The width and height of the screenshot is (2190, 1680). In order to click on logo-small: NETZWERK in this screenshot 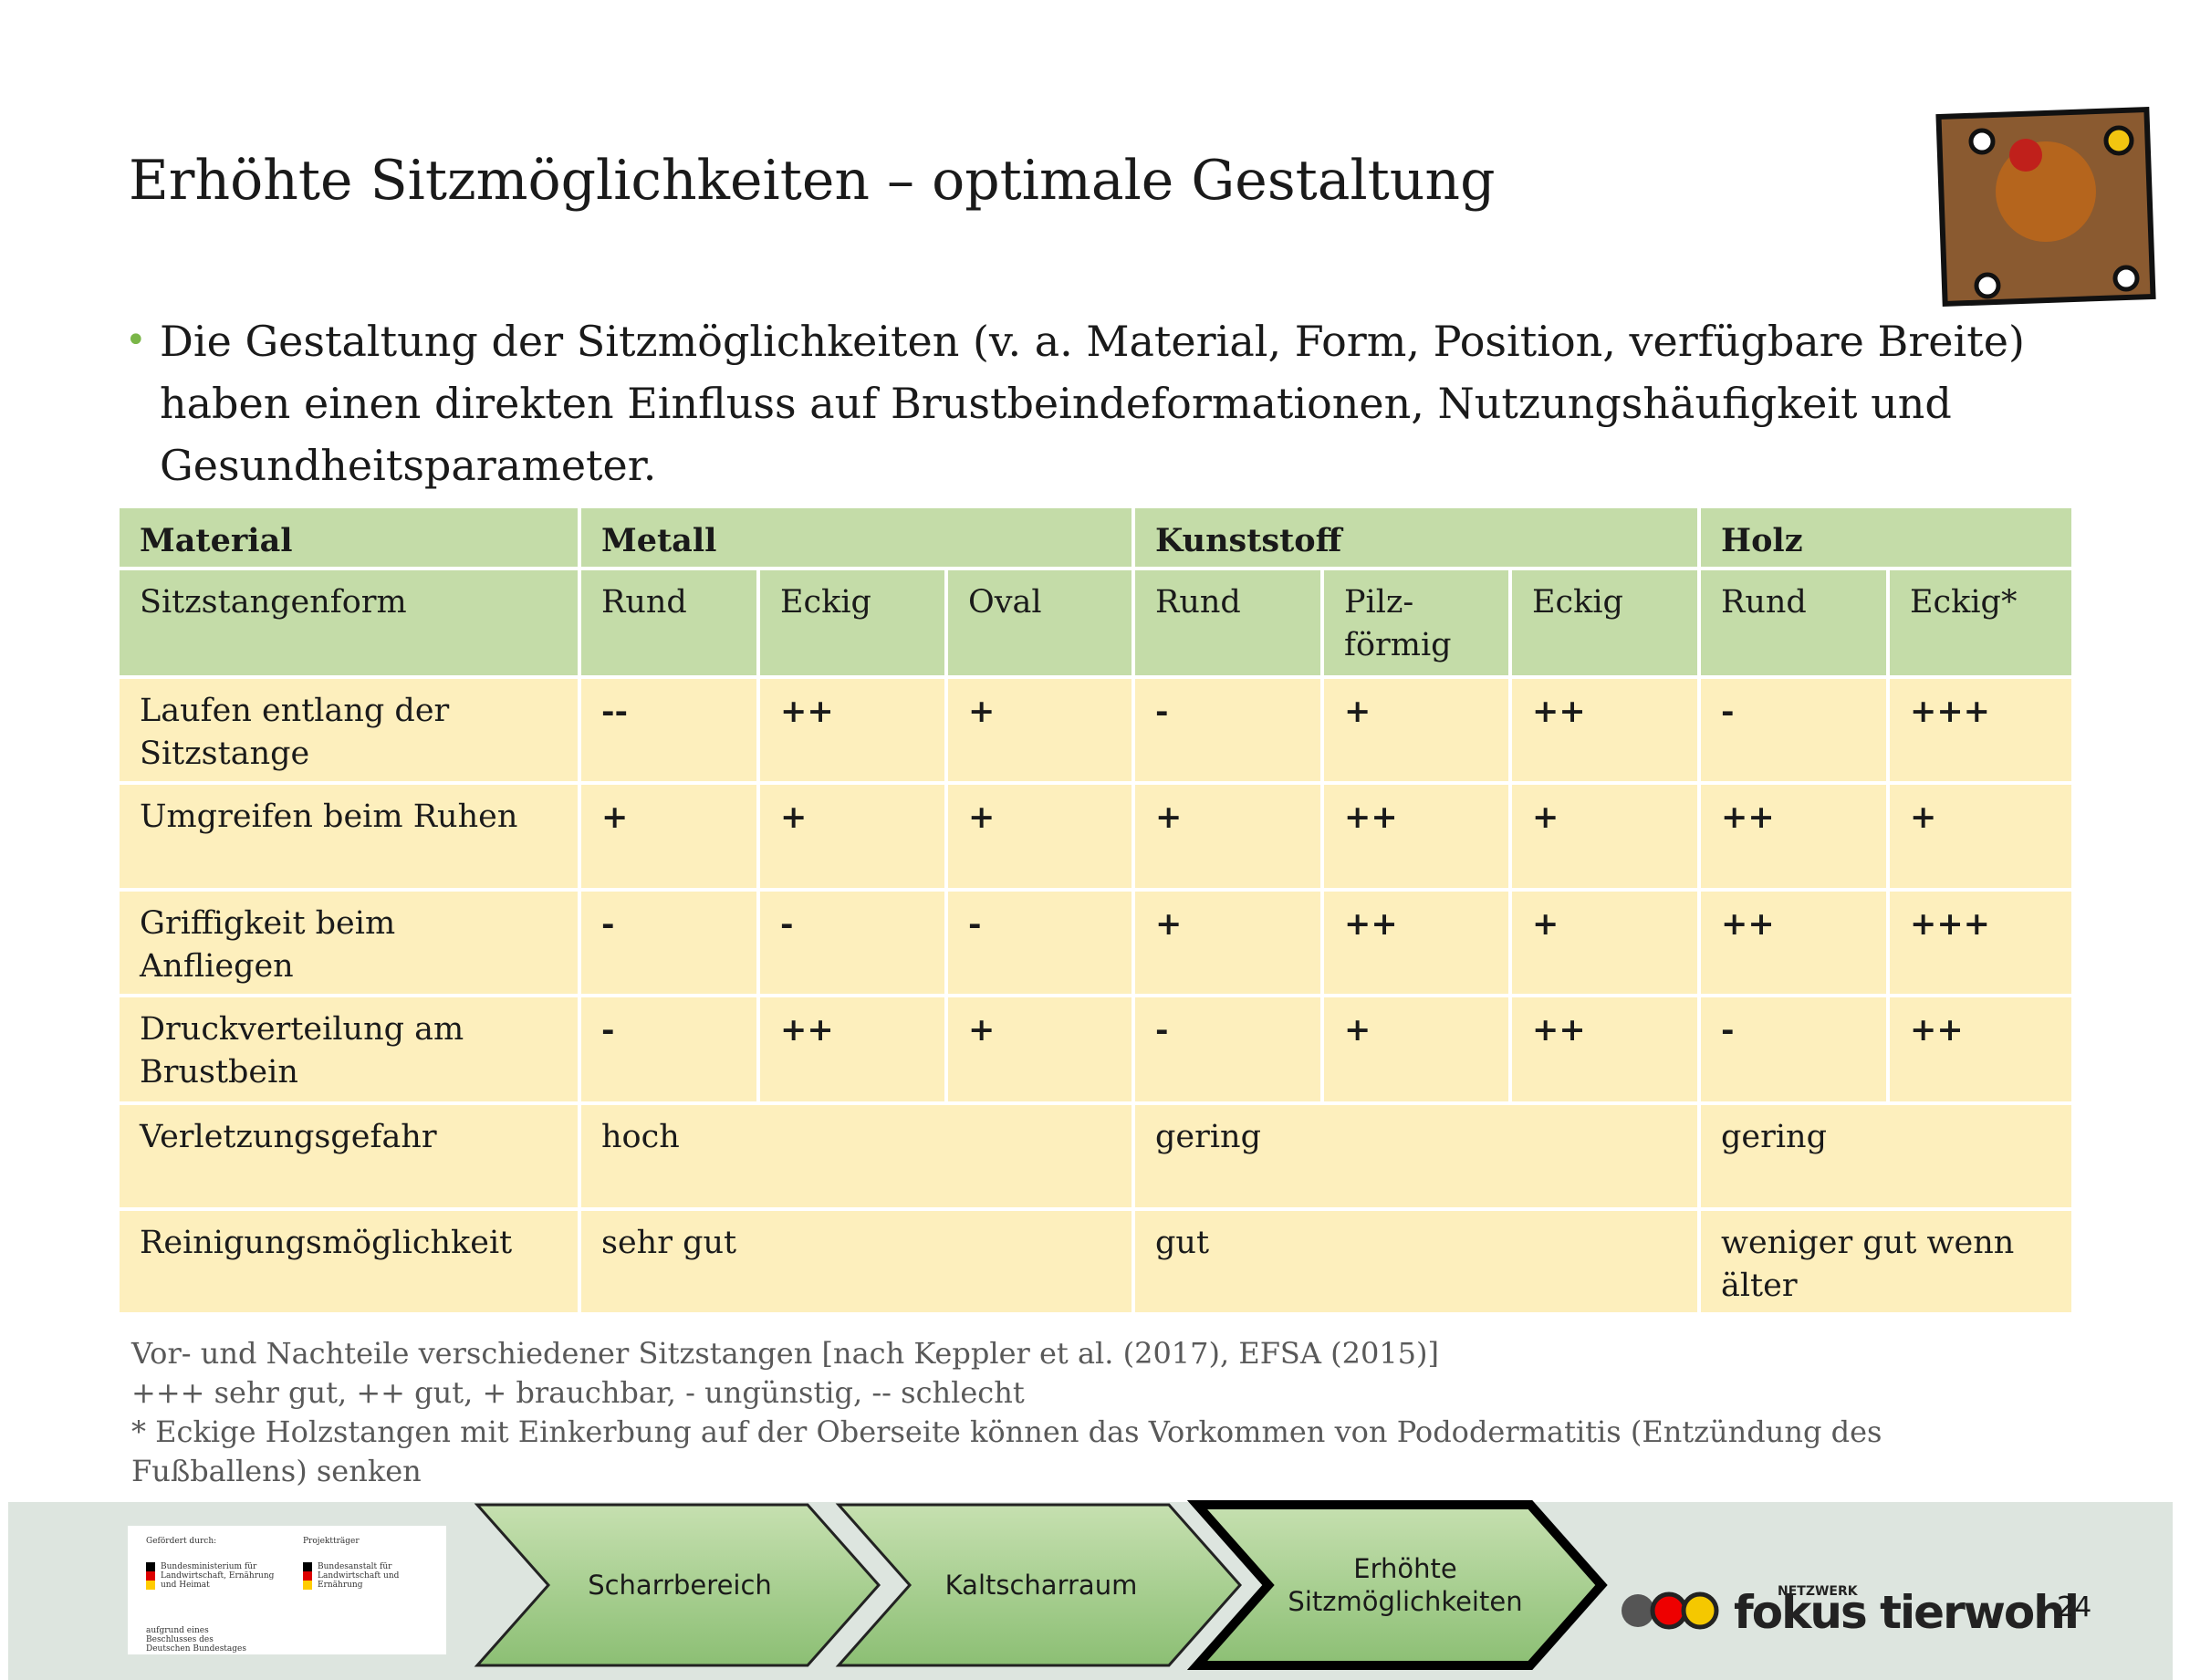, I will do `click(1818, 1592)`.